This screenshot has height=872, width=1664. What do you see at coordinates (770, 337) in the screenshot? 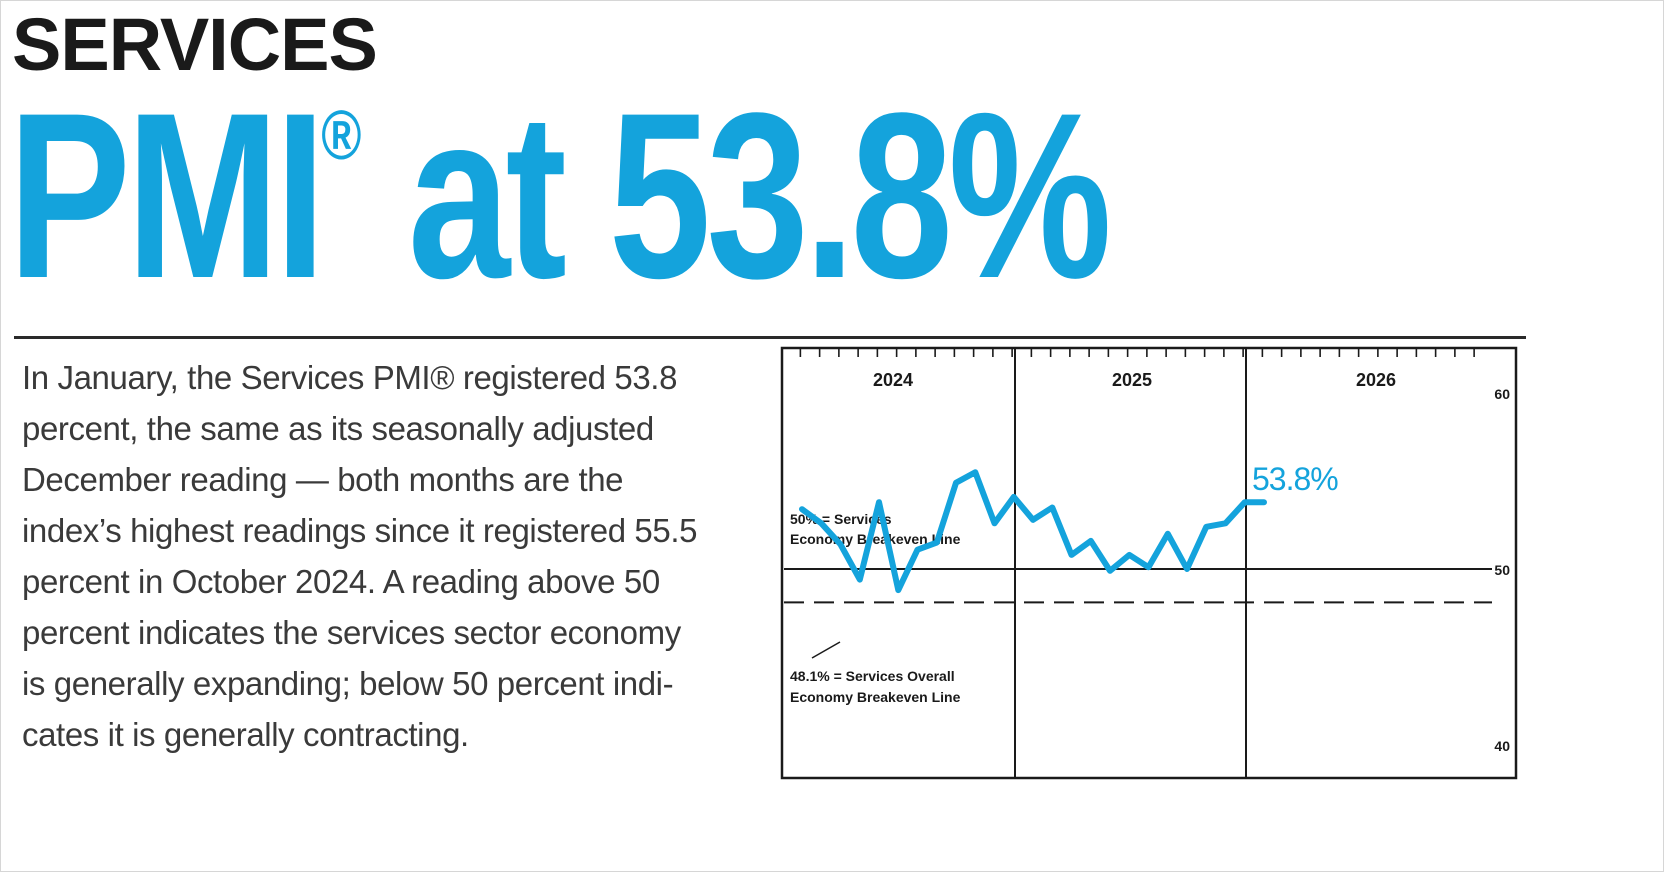
I see `divider-rule` at bounding box center [770, 337].